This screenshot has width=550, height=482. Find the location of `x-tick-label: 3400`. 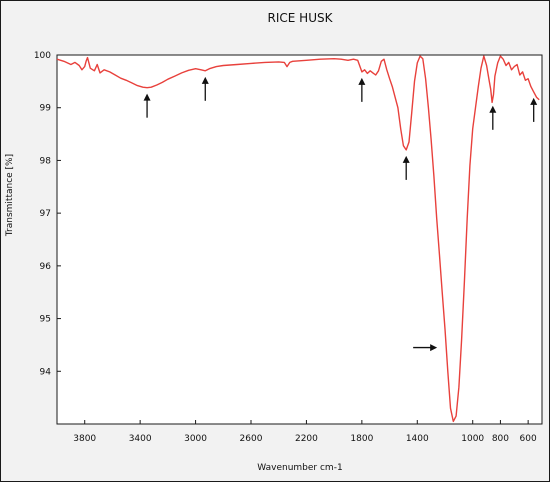

x-tick-label: 3400 is located at coordinates (140, 439).